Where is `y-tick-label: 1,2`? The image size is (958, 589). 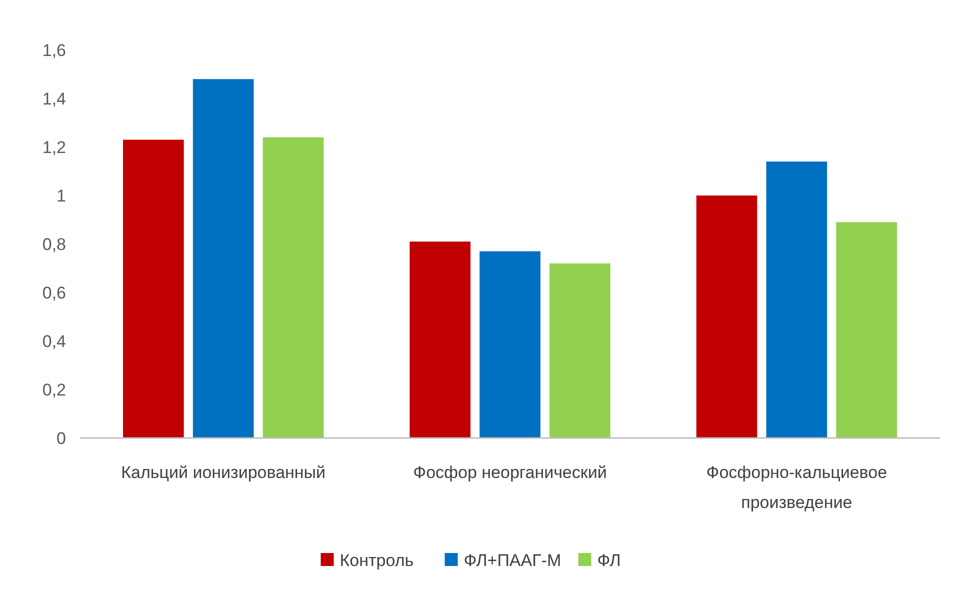
y-tick-label: 1,2 is located at coordinates (54, 147).